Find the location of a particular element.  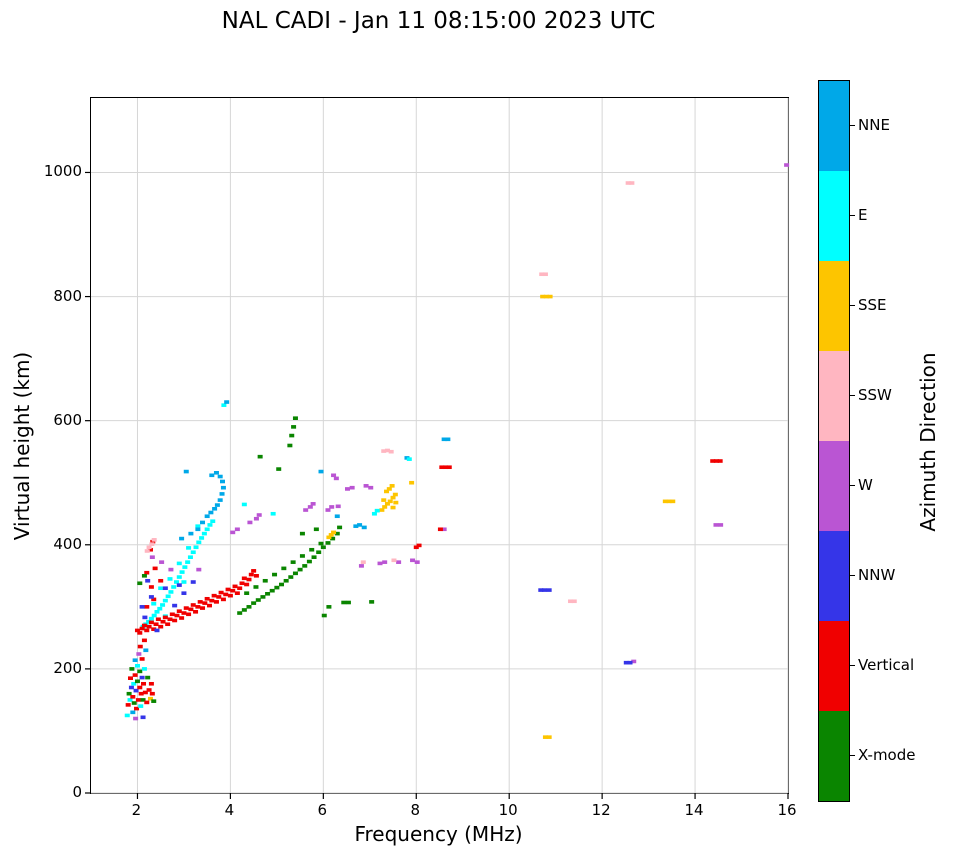

y-tick-label: 600 is located at coordinates (67, 419).